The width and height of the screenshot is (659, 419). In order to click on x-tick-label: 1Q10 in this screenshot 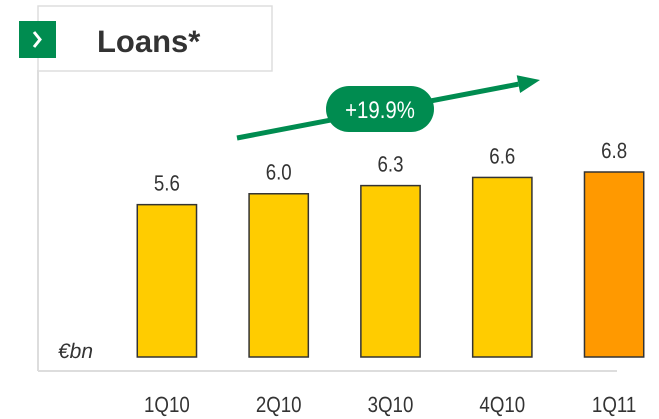, I will do `click(167, 406)`.